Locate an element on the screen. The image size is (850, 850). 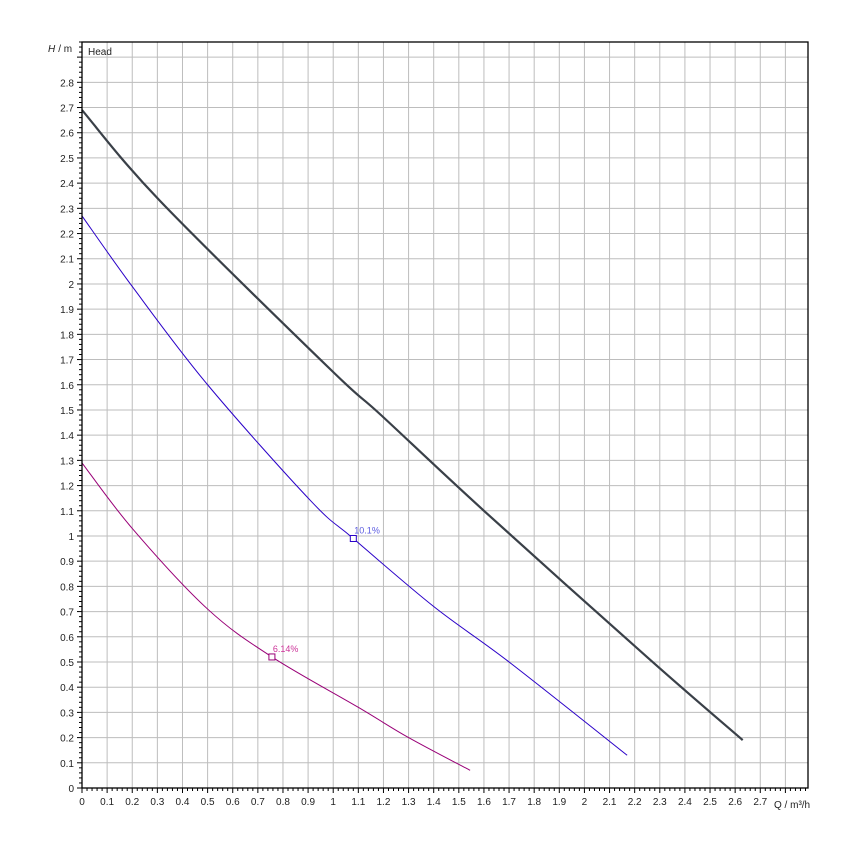
y-tick-label: 0.7 is located at coordinates (67, 613).